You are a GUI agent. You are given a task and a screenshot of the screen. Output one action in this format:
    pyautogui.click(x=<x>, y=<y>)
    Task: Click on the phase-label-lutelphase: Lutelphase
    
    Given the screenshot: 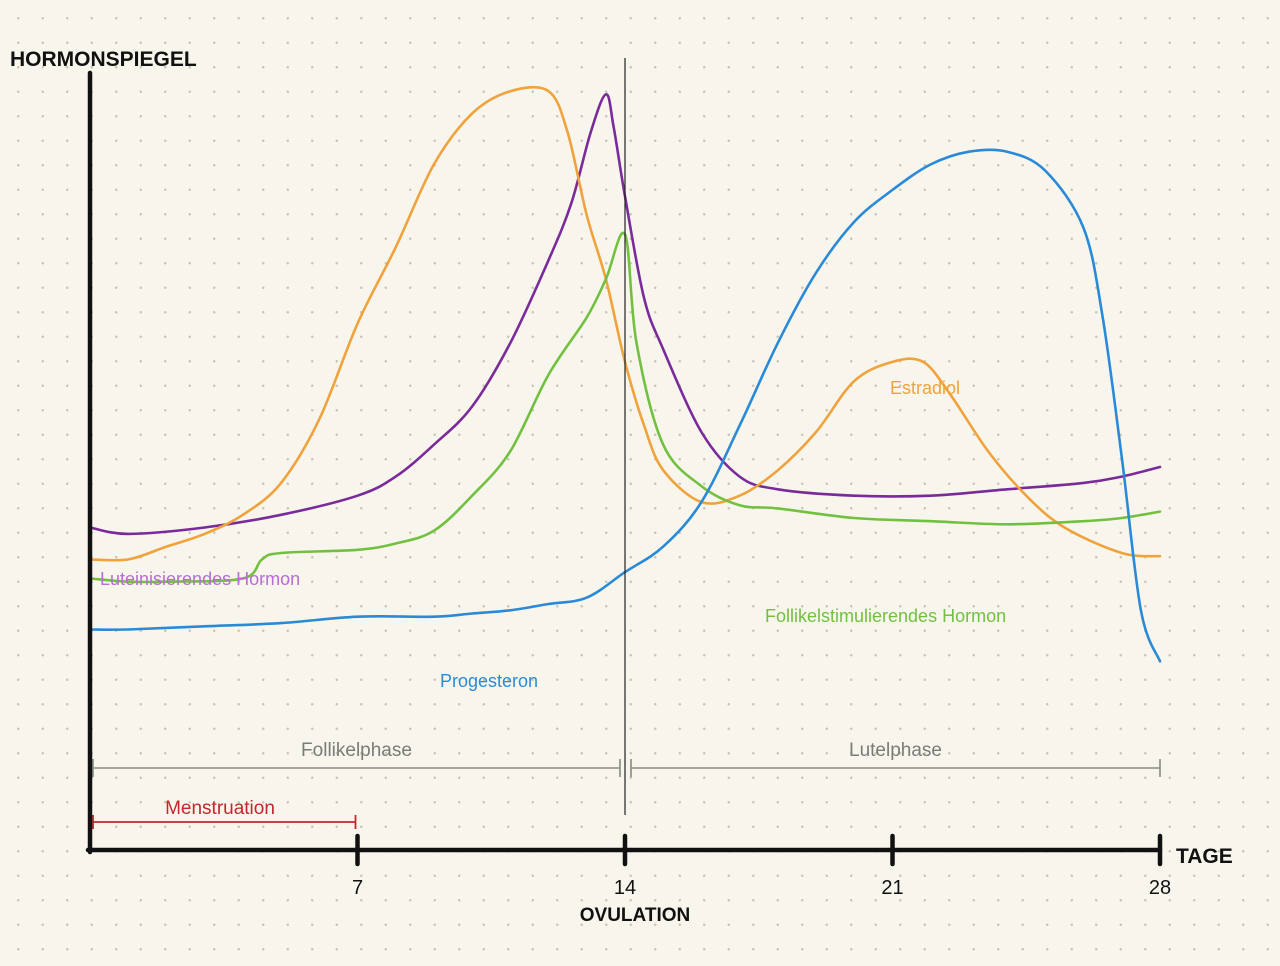 What is the action you would take?
    pyautogui.click(x=895, y=750)
    